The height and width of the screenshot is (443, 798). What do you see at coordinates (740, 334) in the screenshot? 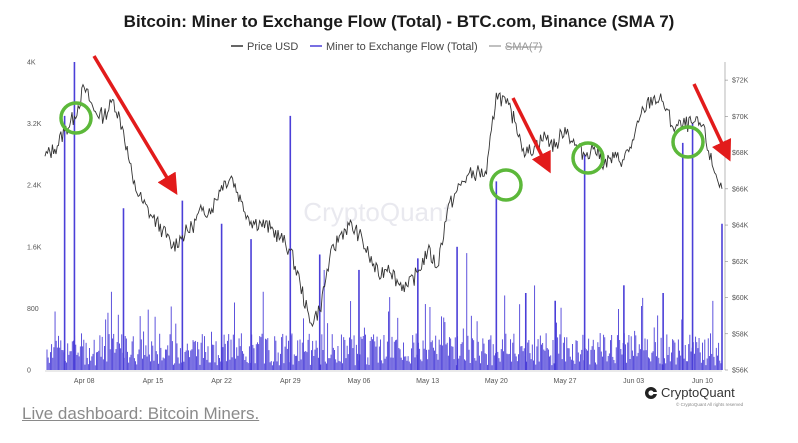
I see `right-tick-label: $58K` at bounding box center [740, 334].